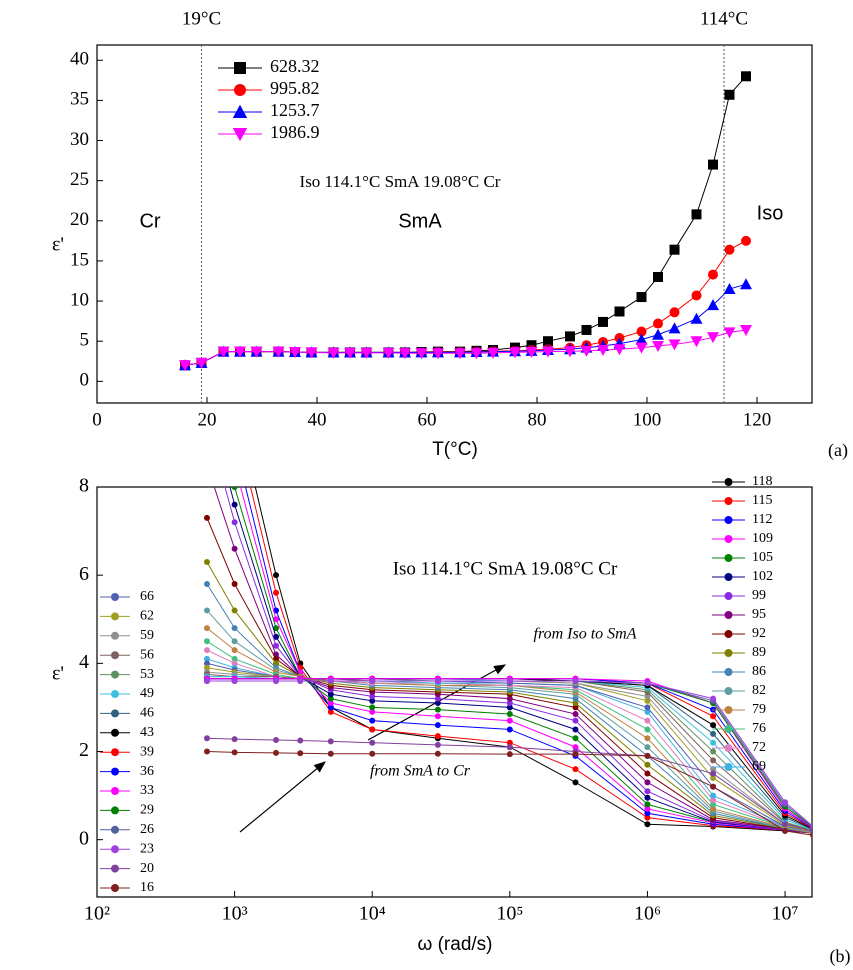 The image size is (853, 970). What do you see at coordinates (295, 66) in the screenshot?
I see `legend-label: 628.32` at bounding box center [295, 66].